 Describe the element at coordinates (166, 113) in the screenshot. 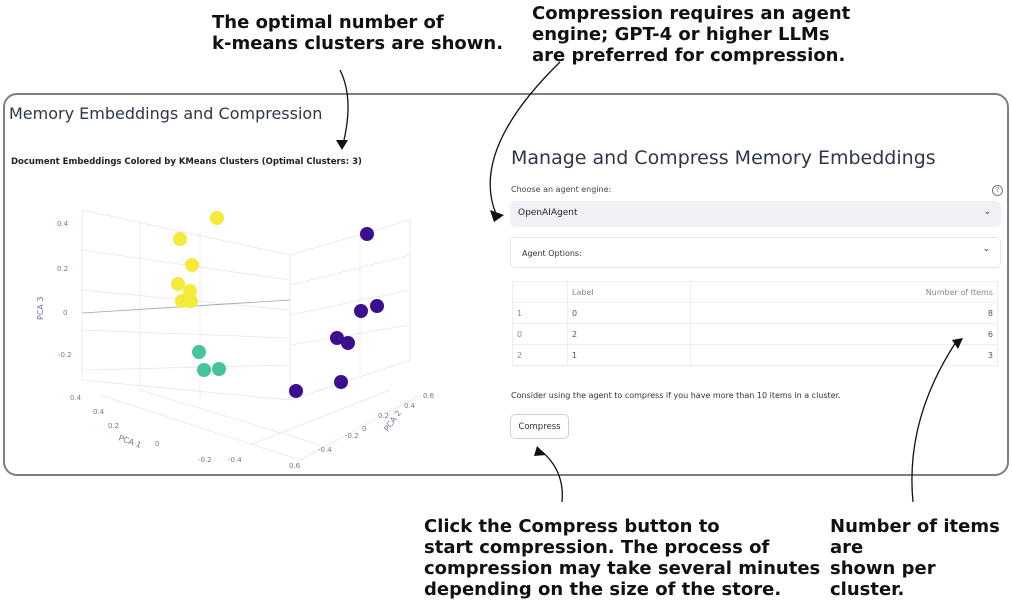

I see `panel-title: Memory Embeddings and Compression` at that location.